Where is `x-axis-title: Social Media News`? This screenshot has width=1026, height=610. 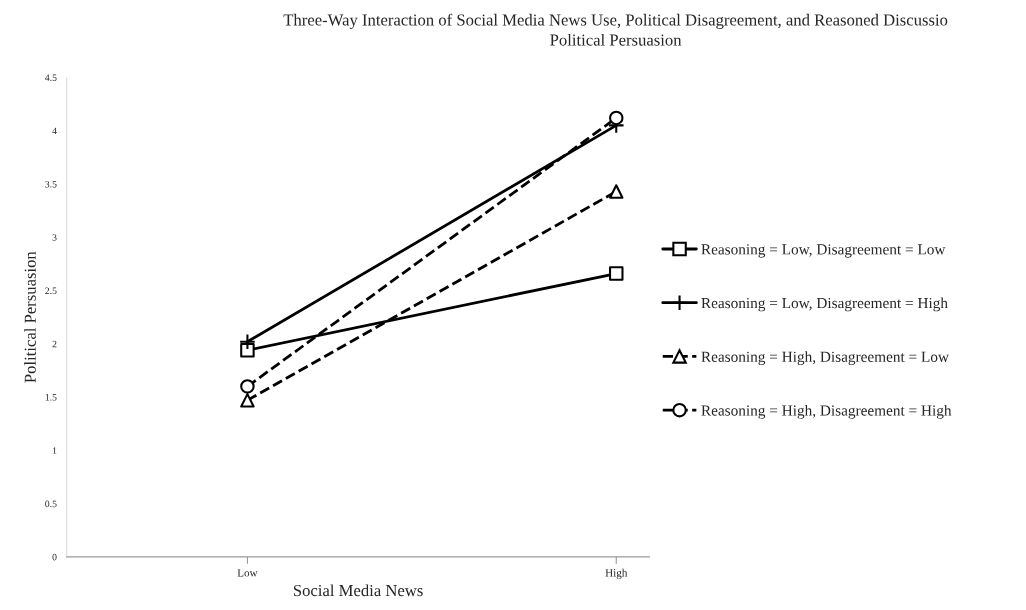 x-axis-title: Social Media News is located at coordinates (358, 590).